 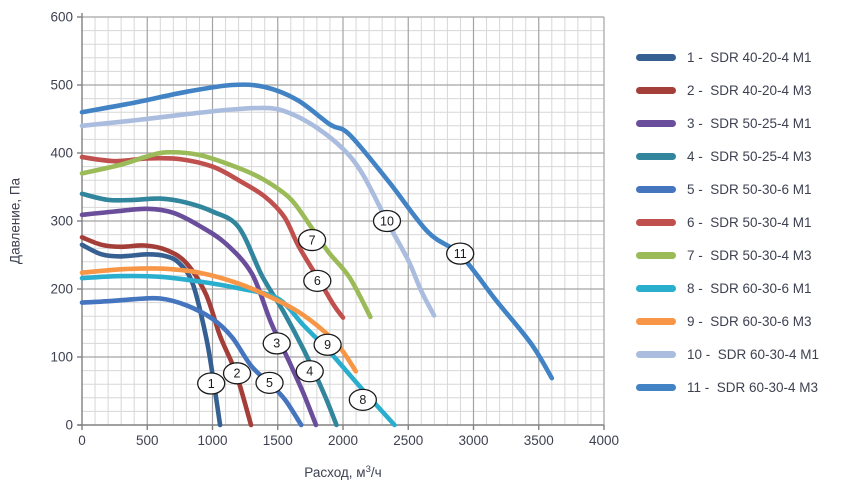 I want to click on x-axis-title: Расход, м3/ч, so click(x=342, y=472).